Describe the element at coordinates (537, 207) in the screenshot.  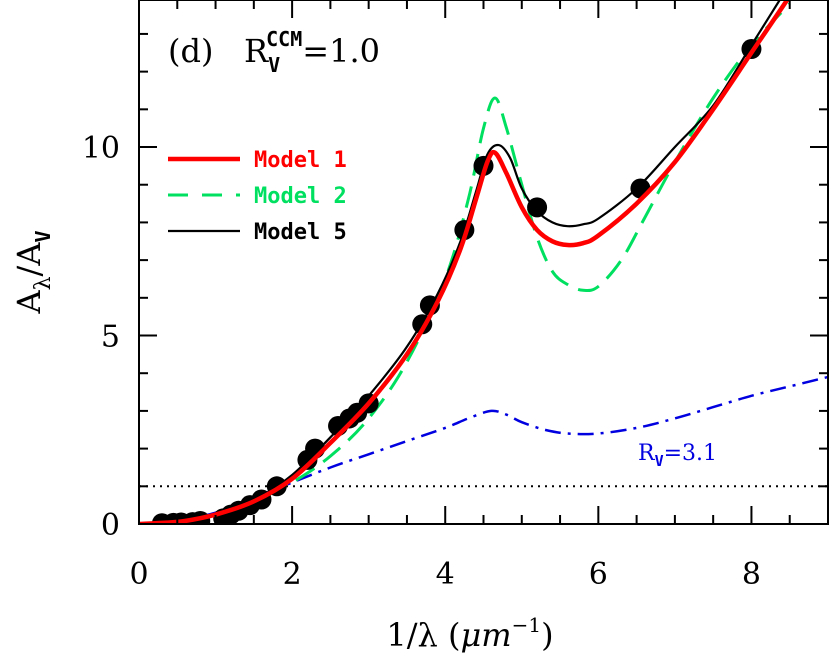
I see `observed-point` at that location.